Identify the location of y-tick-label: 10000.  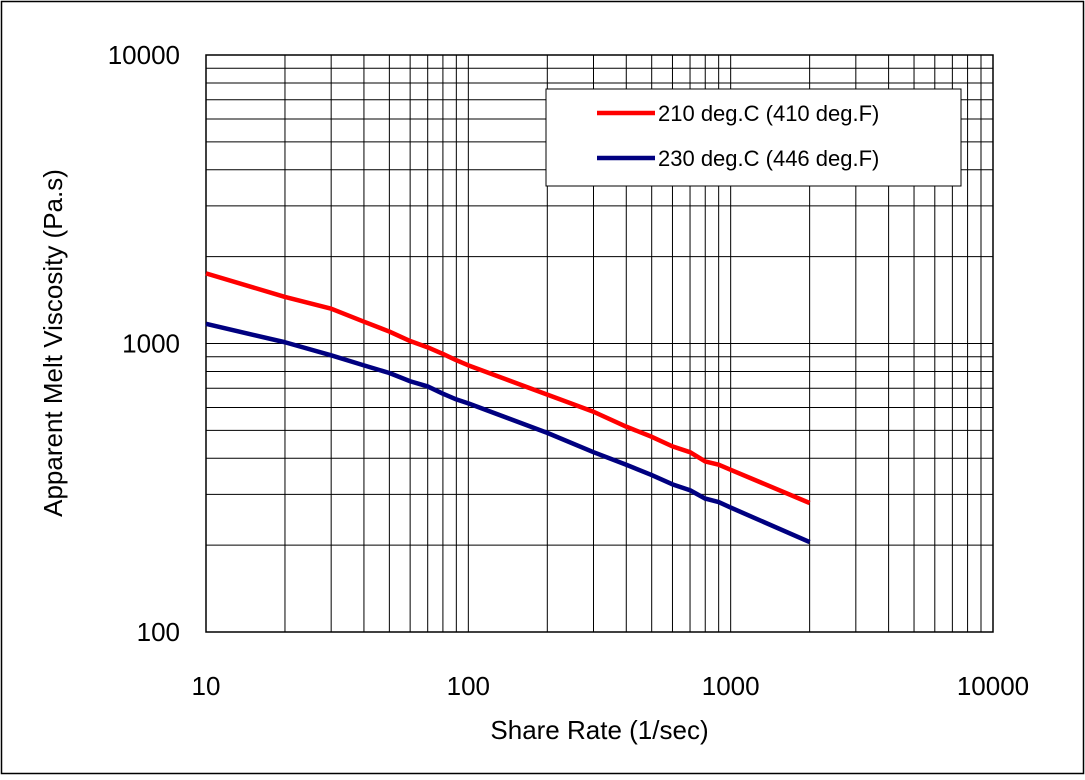
(144, 55).